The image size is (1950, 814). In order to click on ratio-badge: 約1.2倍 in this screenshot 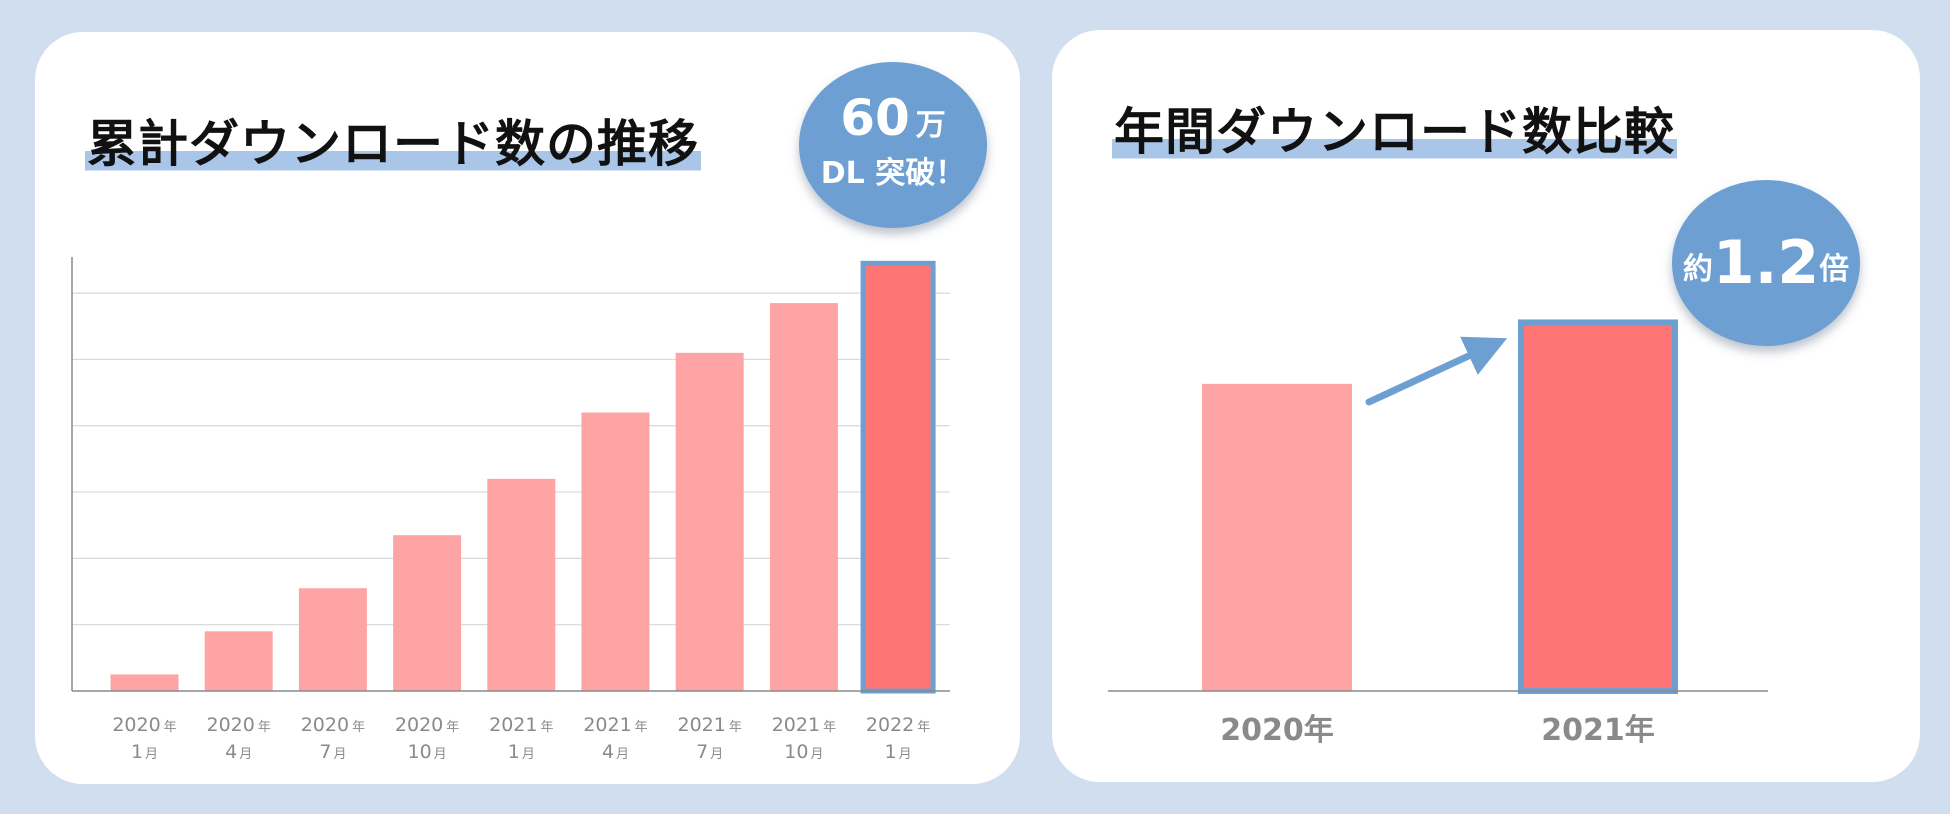, I will do `click(1766, 263)`.